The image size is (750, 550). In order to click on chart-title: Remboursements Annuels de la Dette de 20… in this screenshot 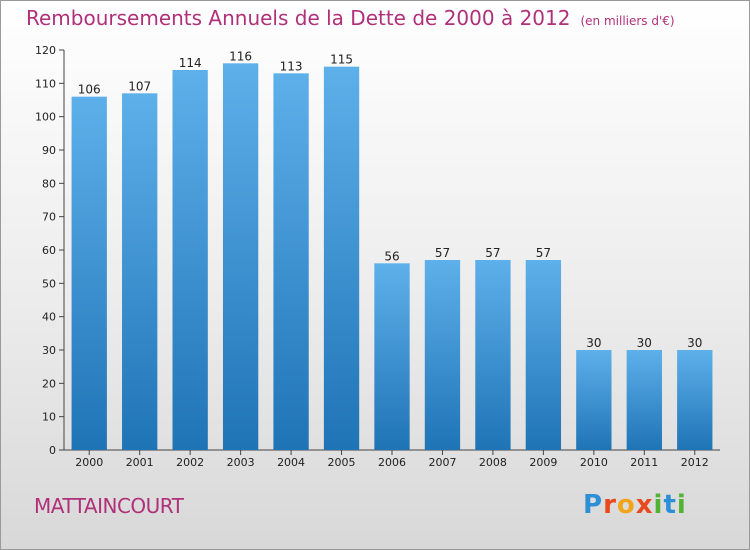, I will do `click(350, 18)`.